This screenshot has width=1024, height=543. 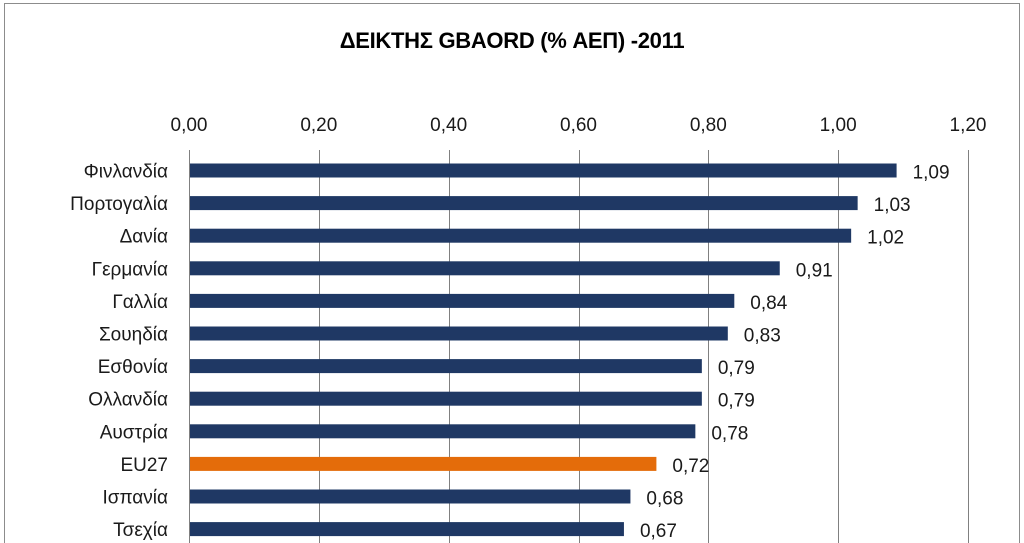 What do you see at coordinates (892, 205) in the screenshot?
I see `data-label: 1,03` at bounding box center [892, 205].